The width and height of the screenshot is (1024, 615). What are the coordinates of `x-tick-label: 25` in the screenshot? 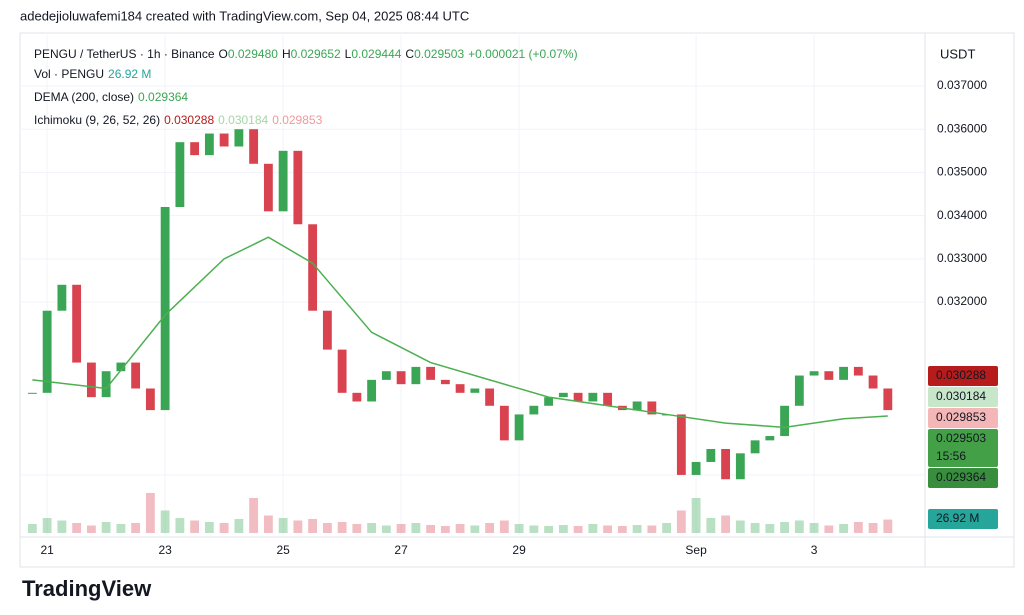 It's located at (283, 550).